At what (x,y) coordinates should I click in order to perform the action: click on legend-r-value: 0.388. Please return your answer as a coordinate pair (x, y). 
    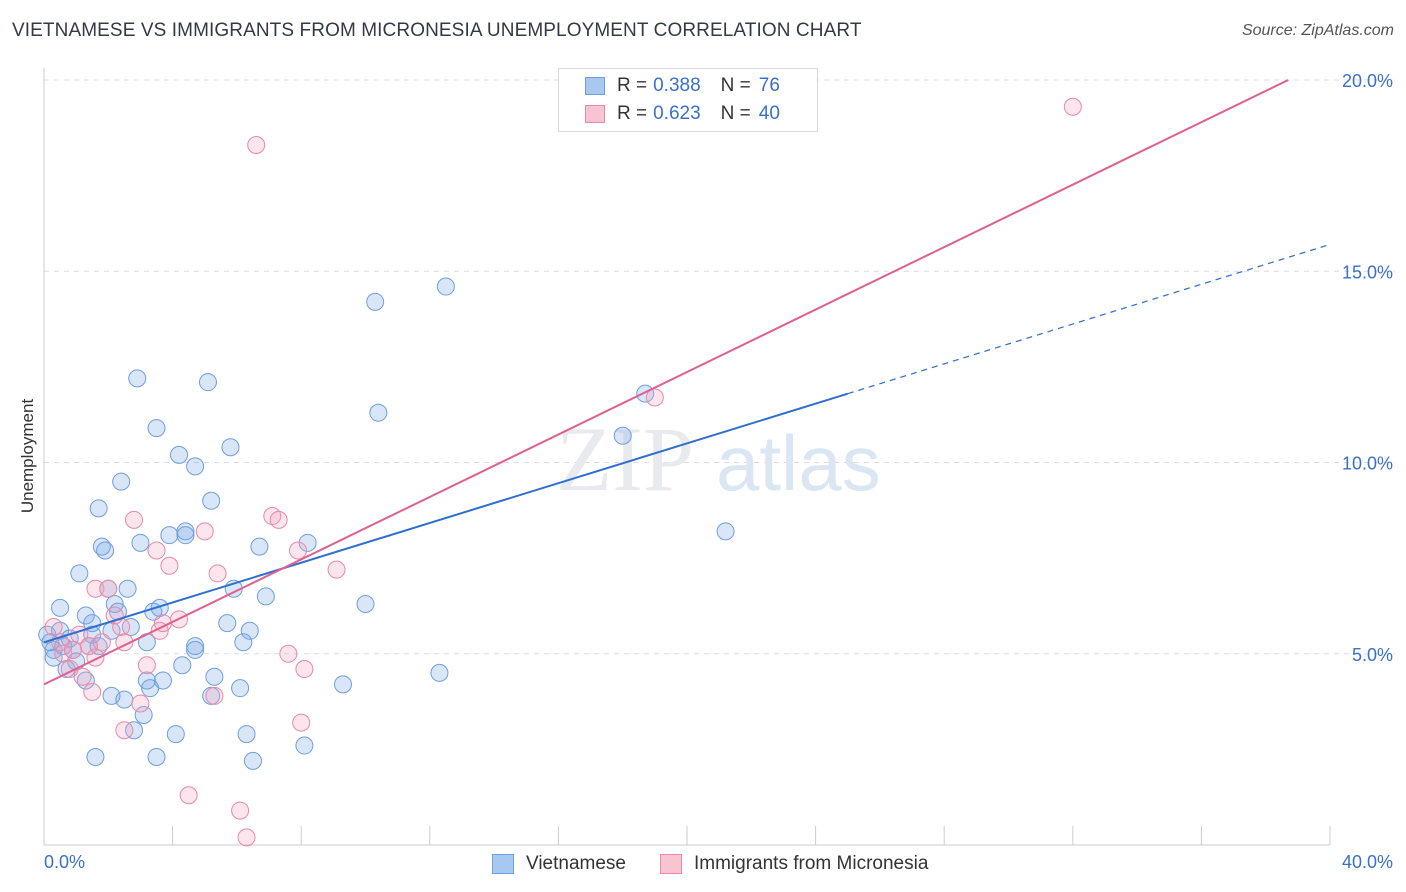
    Looking at the image, I should click on (677, 85).